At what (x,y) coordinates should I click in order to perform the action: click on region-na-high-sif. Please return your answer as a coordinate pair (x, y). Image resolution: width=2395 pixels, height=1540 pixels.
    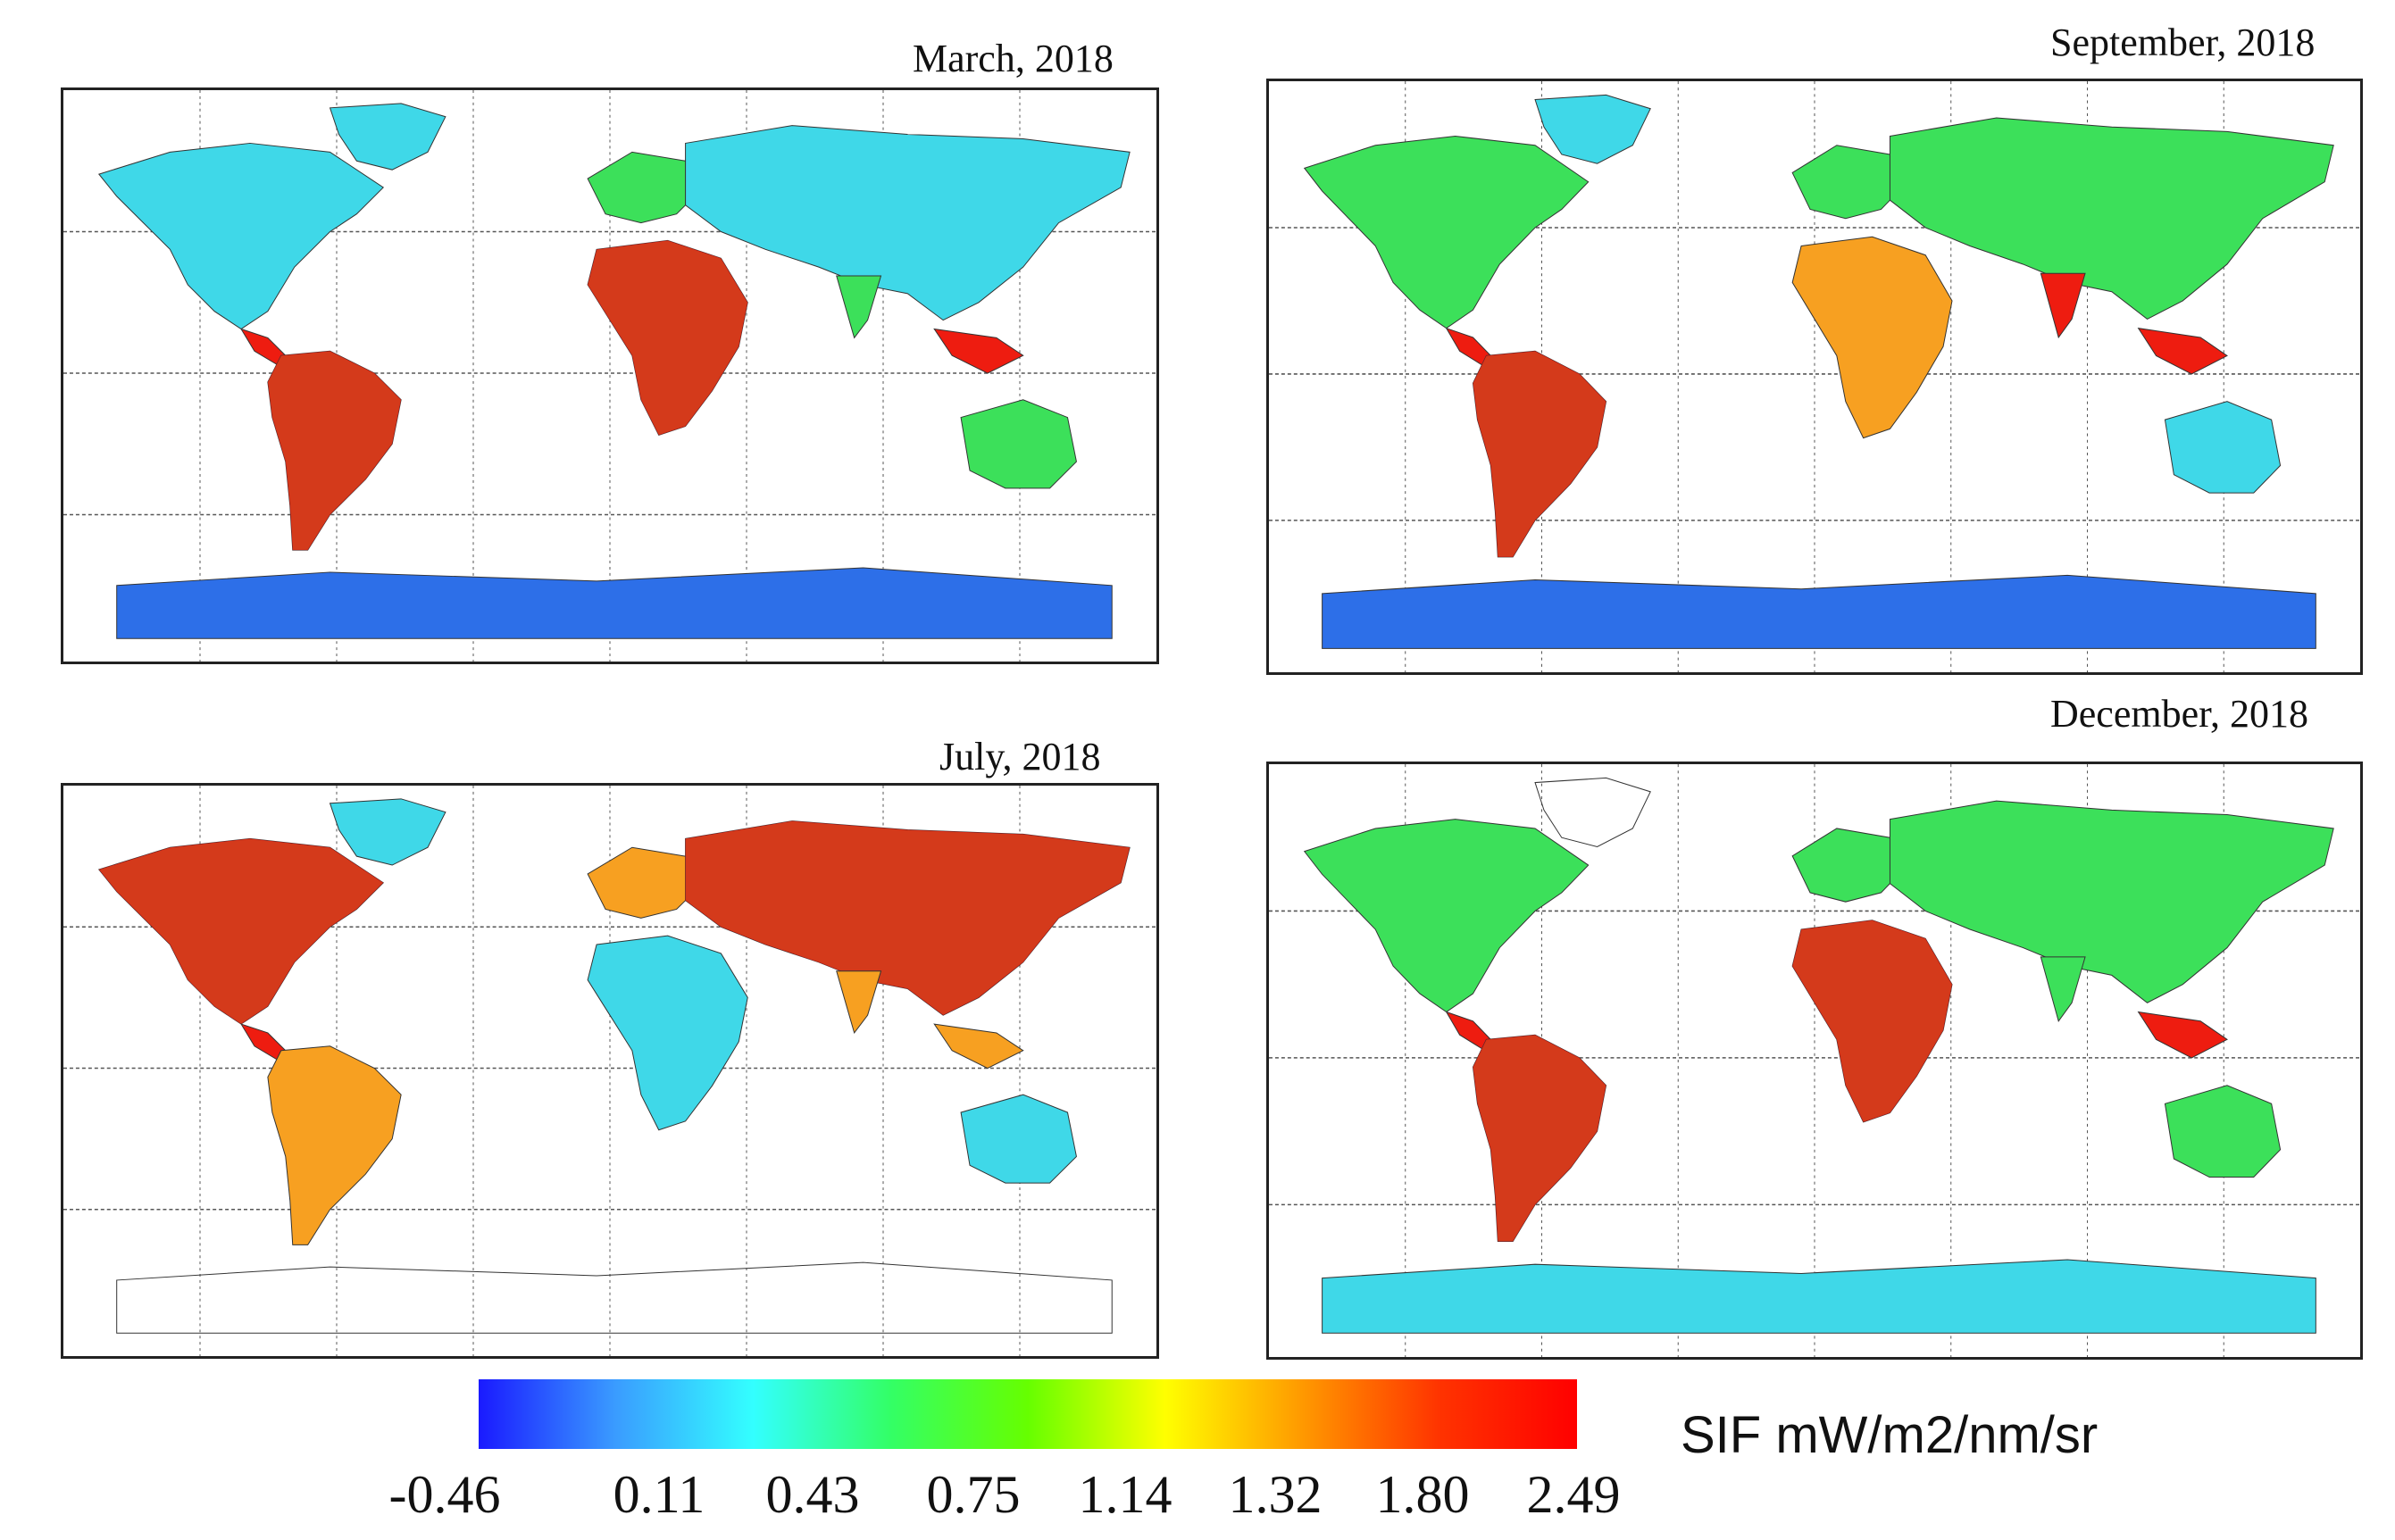
    Looking at the image, I should click on (241, 931).